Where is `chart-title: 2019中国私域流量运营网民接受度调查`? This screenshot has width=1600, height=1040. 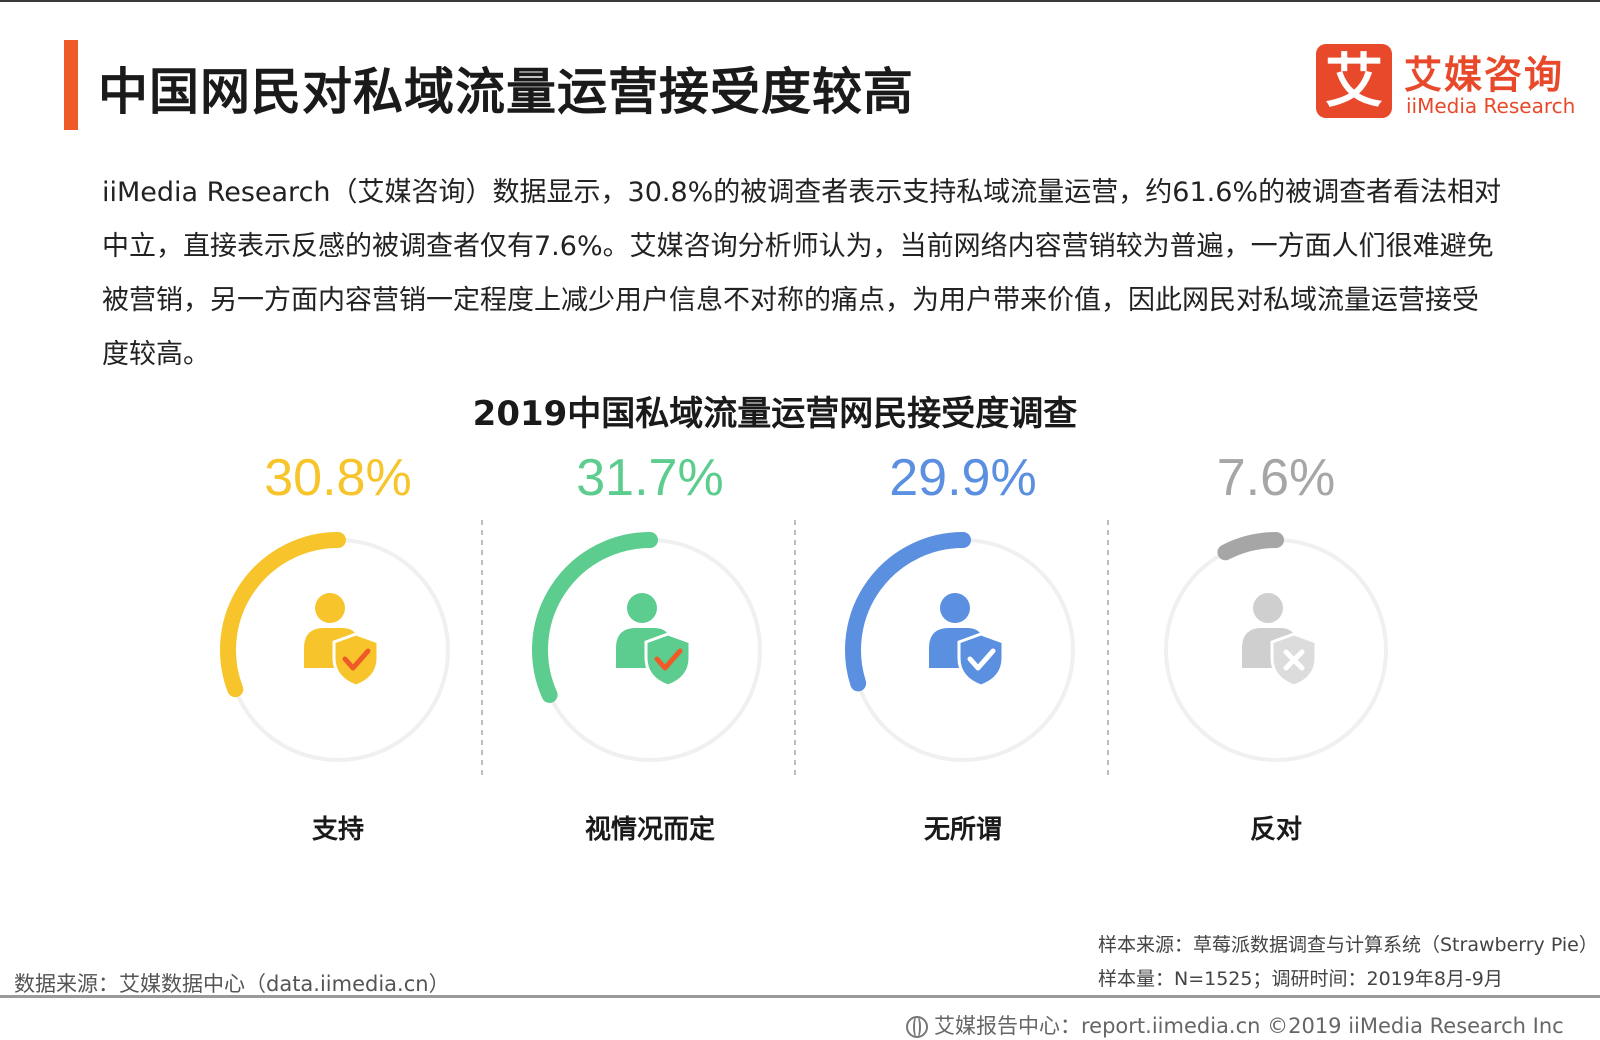
chart-title: 2019中国私域流量运营网民接受度调查 is located at coordinates (775, 414).